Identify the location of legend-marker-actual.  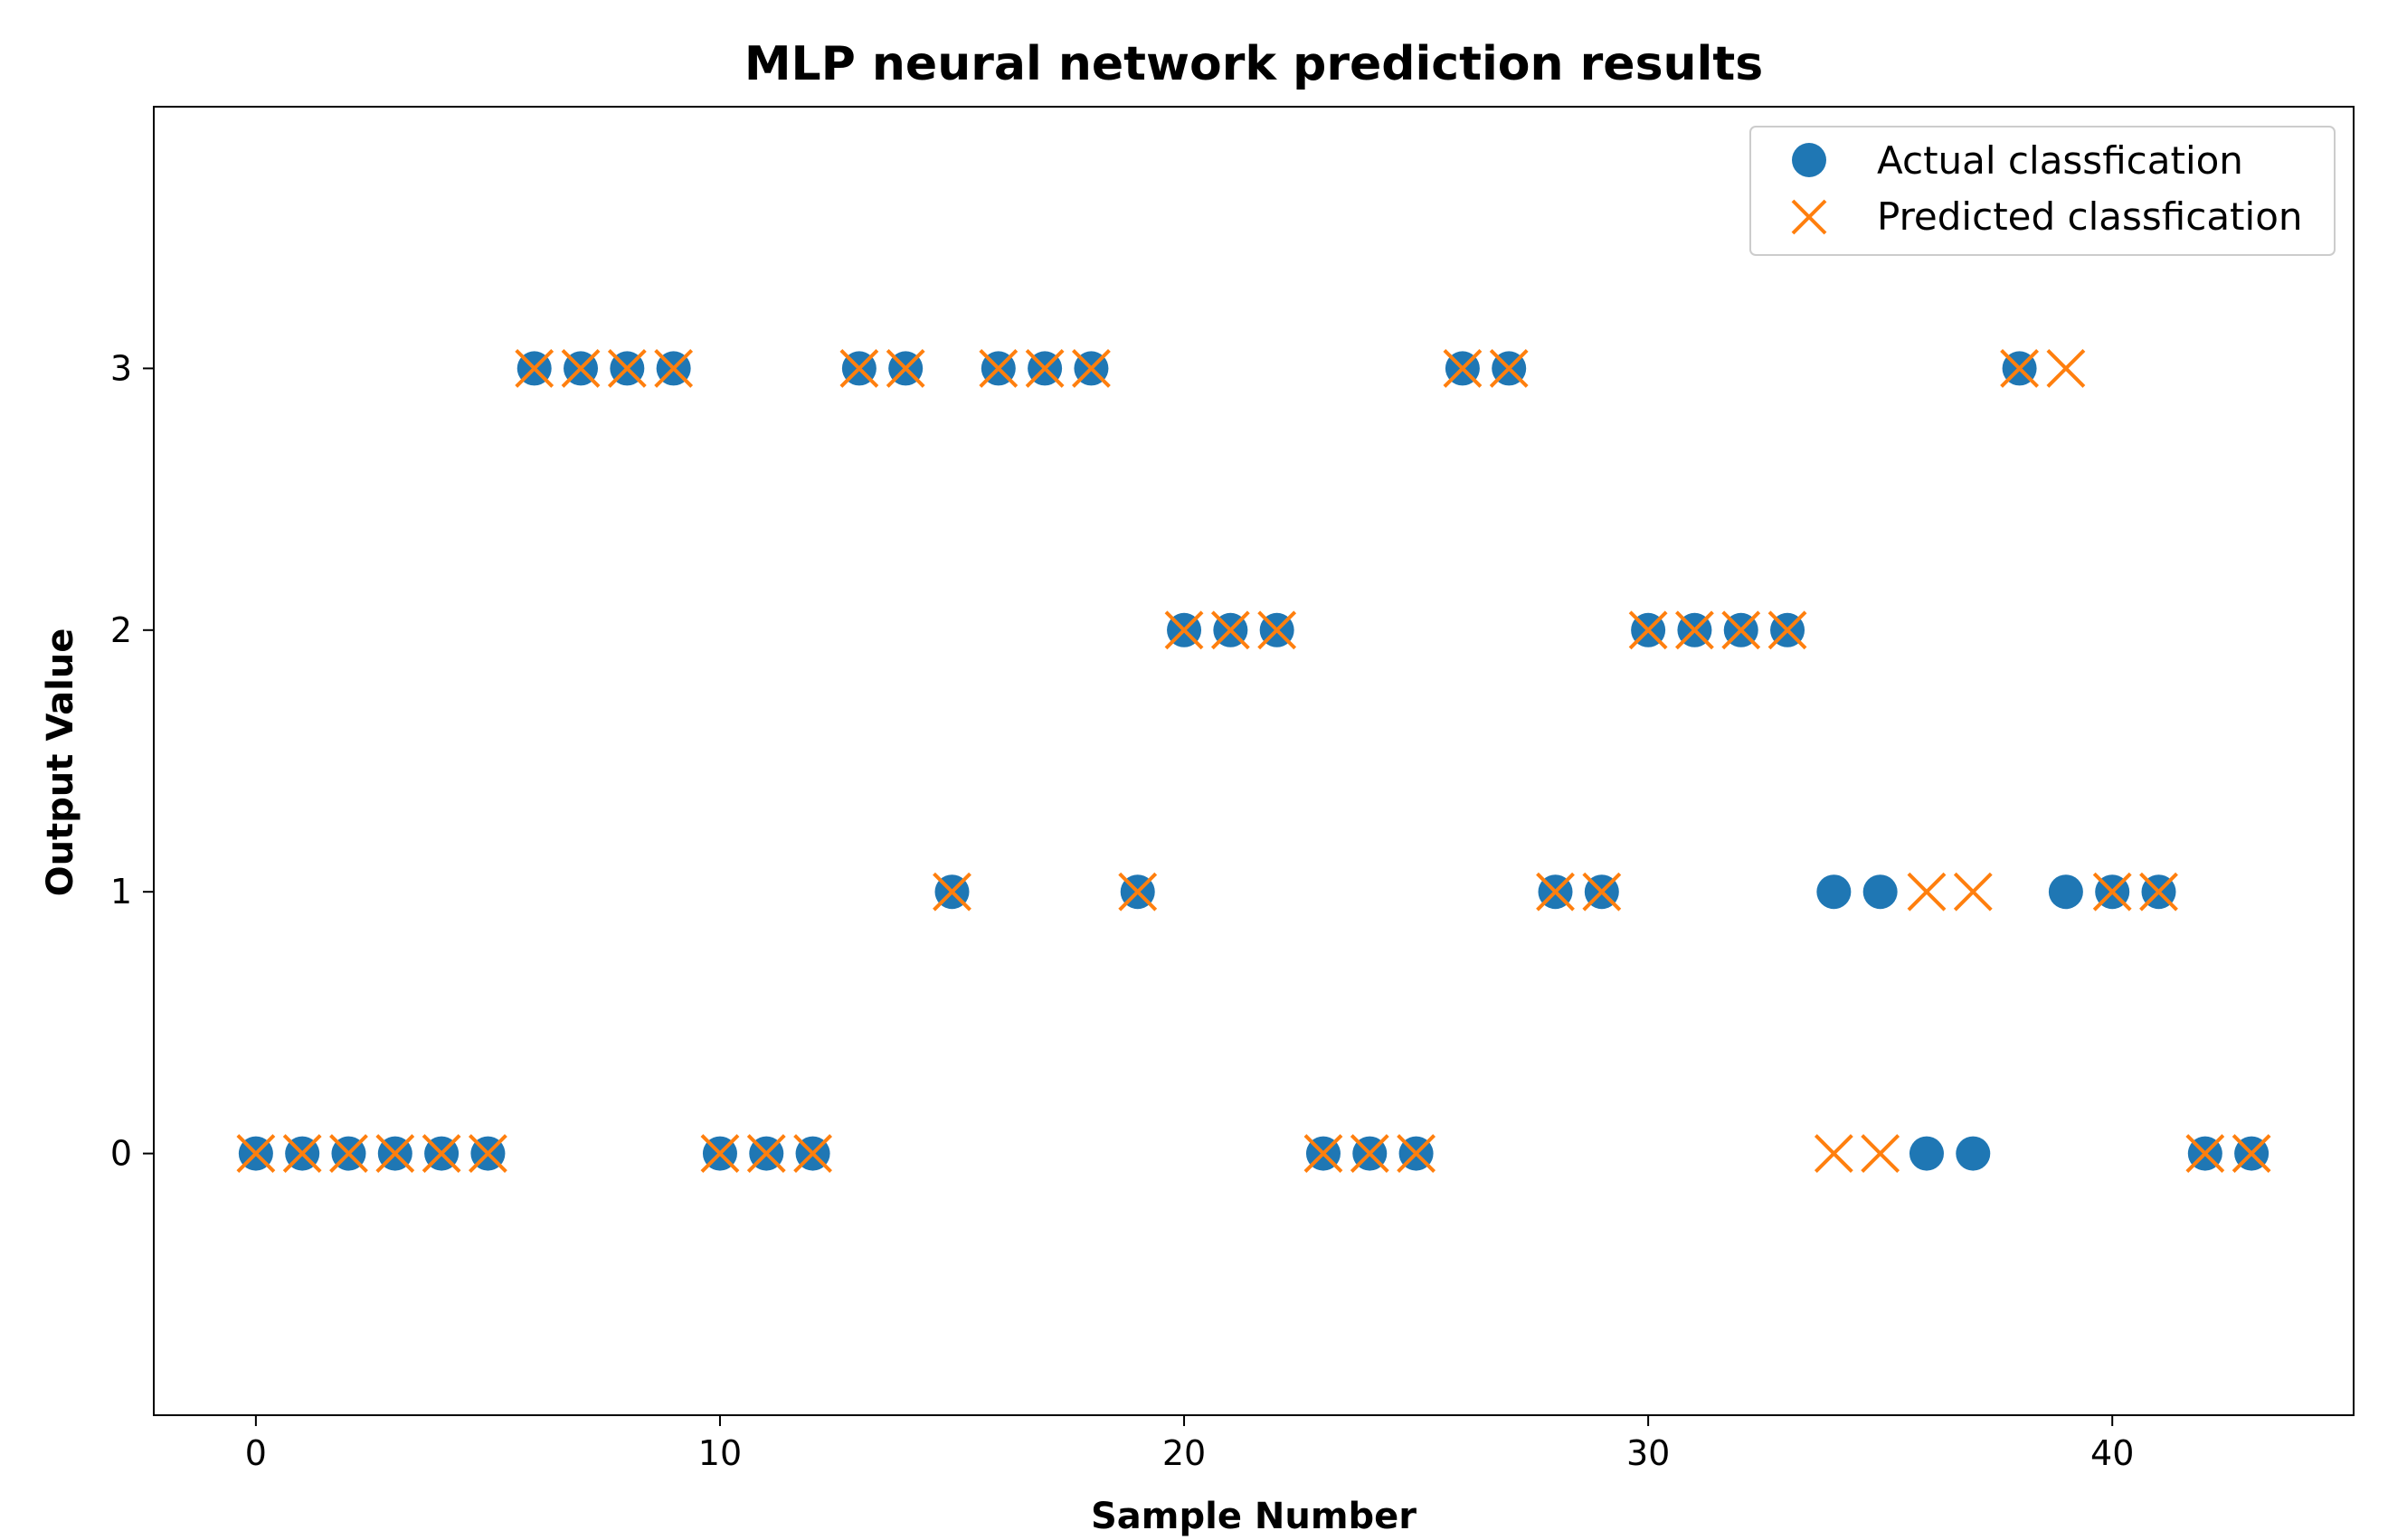
(1809, 160).